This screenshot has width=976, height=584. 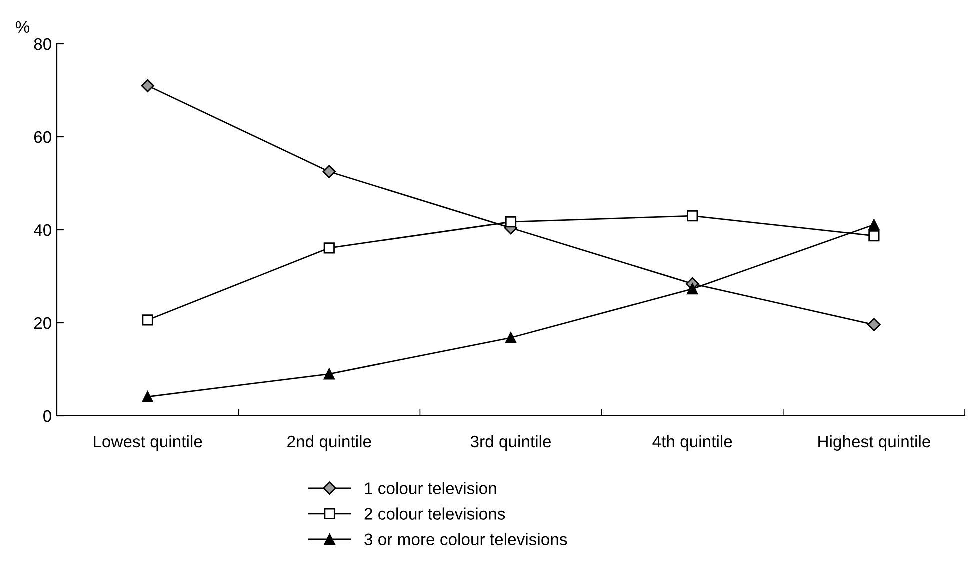 What do you see at coordinates (692, 443) in the screenshot?
I see `x-tick-label: 4th quintile` at bounding box center [692, 443].